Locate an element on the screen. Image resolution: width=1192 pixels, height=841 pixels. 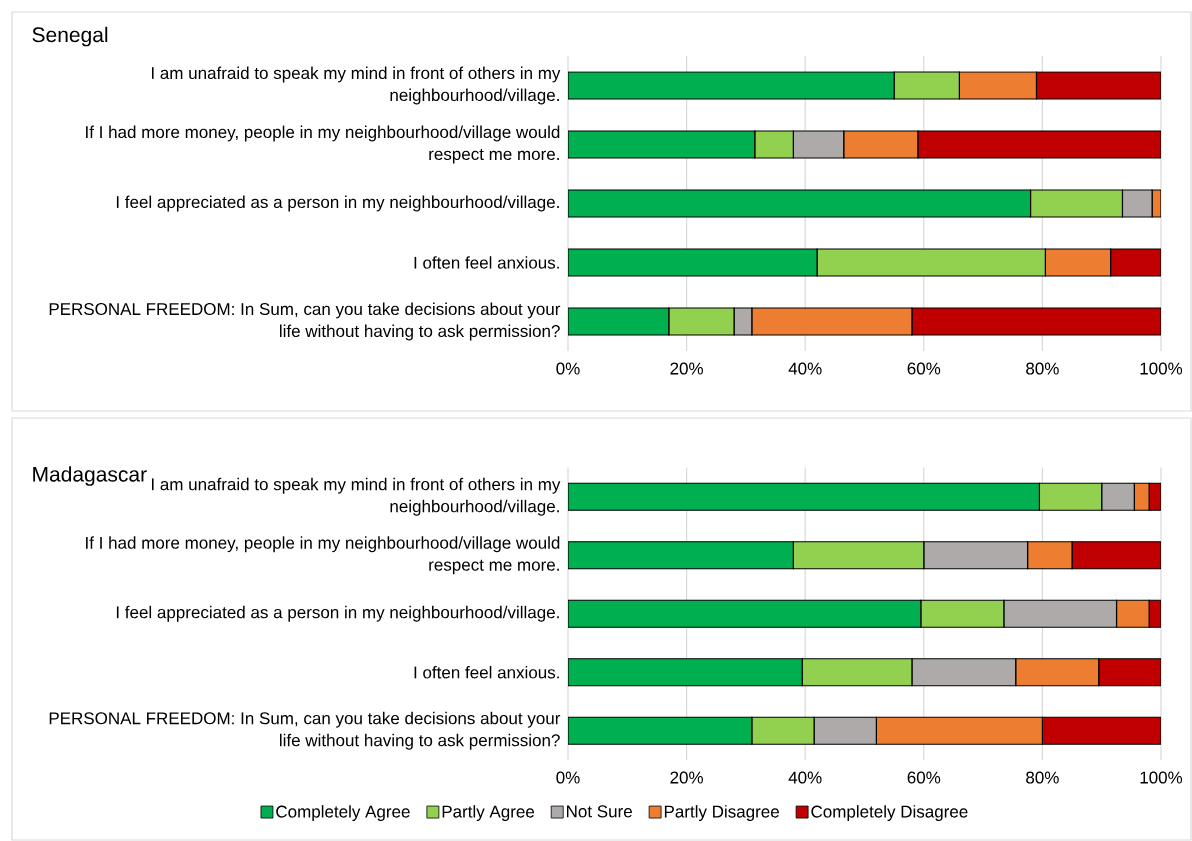
legend-label: Partly Disagree is located at coordinates (721, 813).